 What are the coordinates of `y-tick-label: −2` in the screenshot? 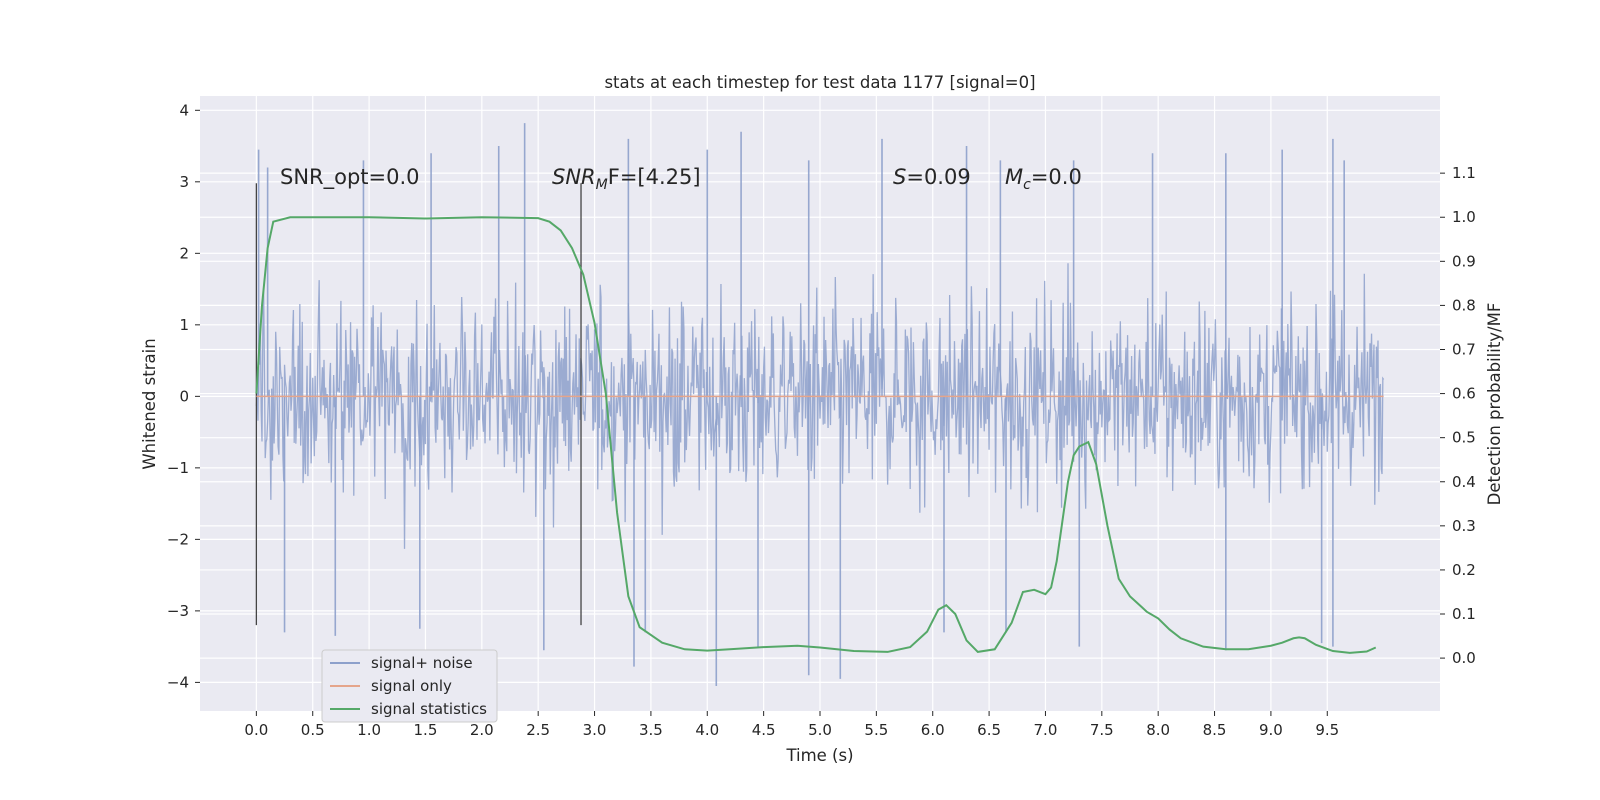 It's located at (178, 539).